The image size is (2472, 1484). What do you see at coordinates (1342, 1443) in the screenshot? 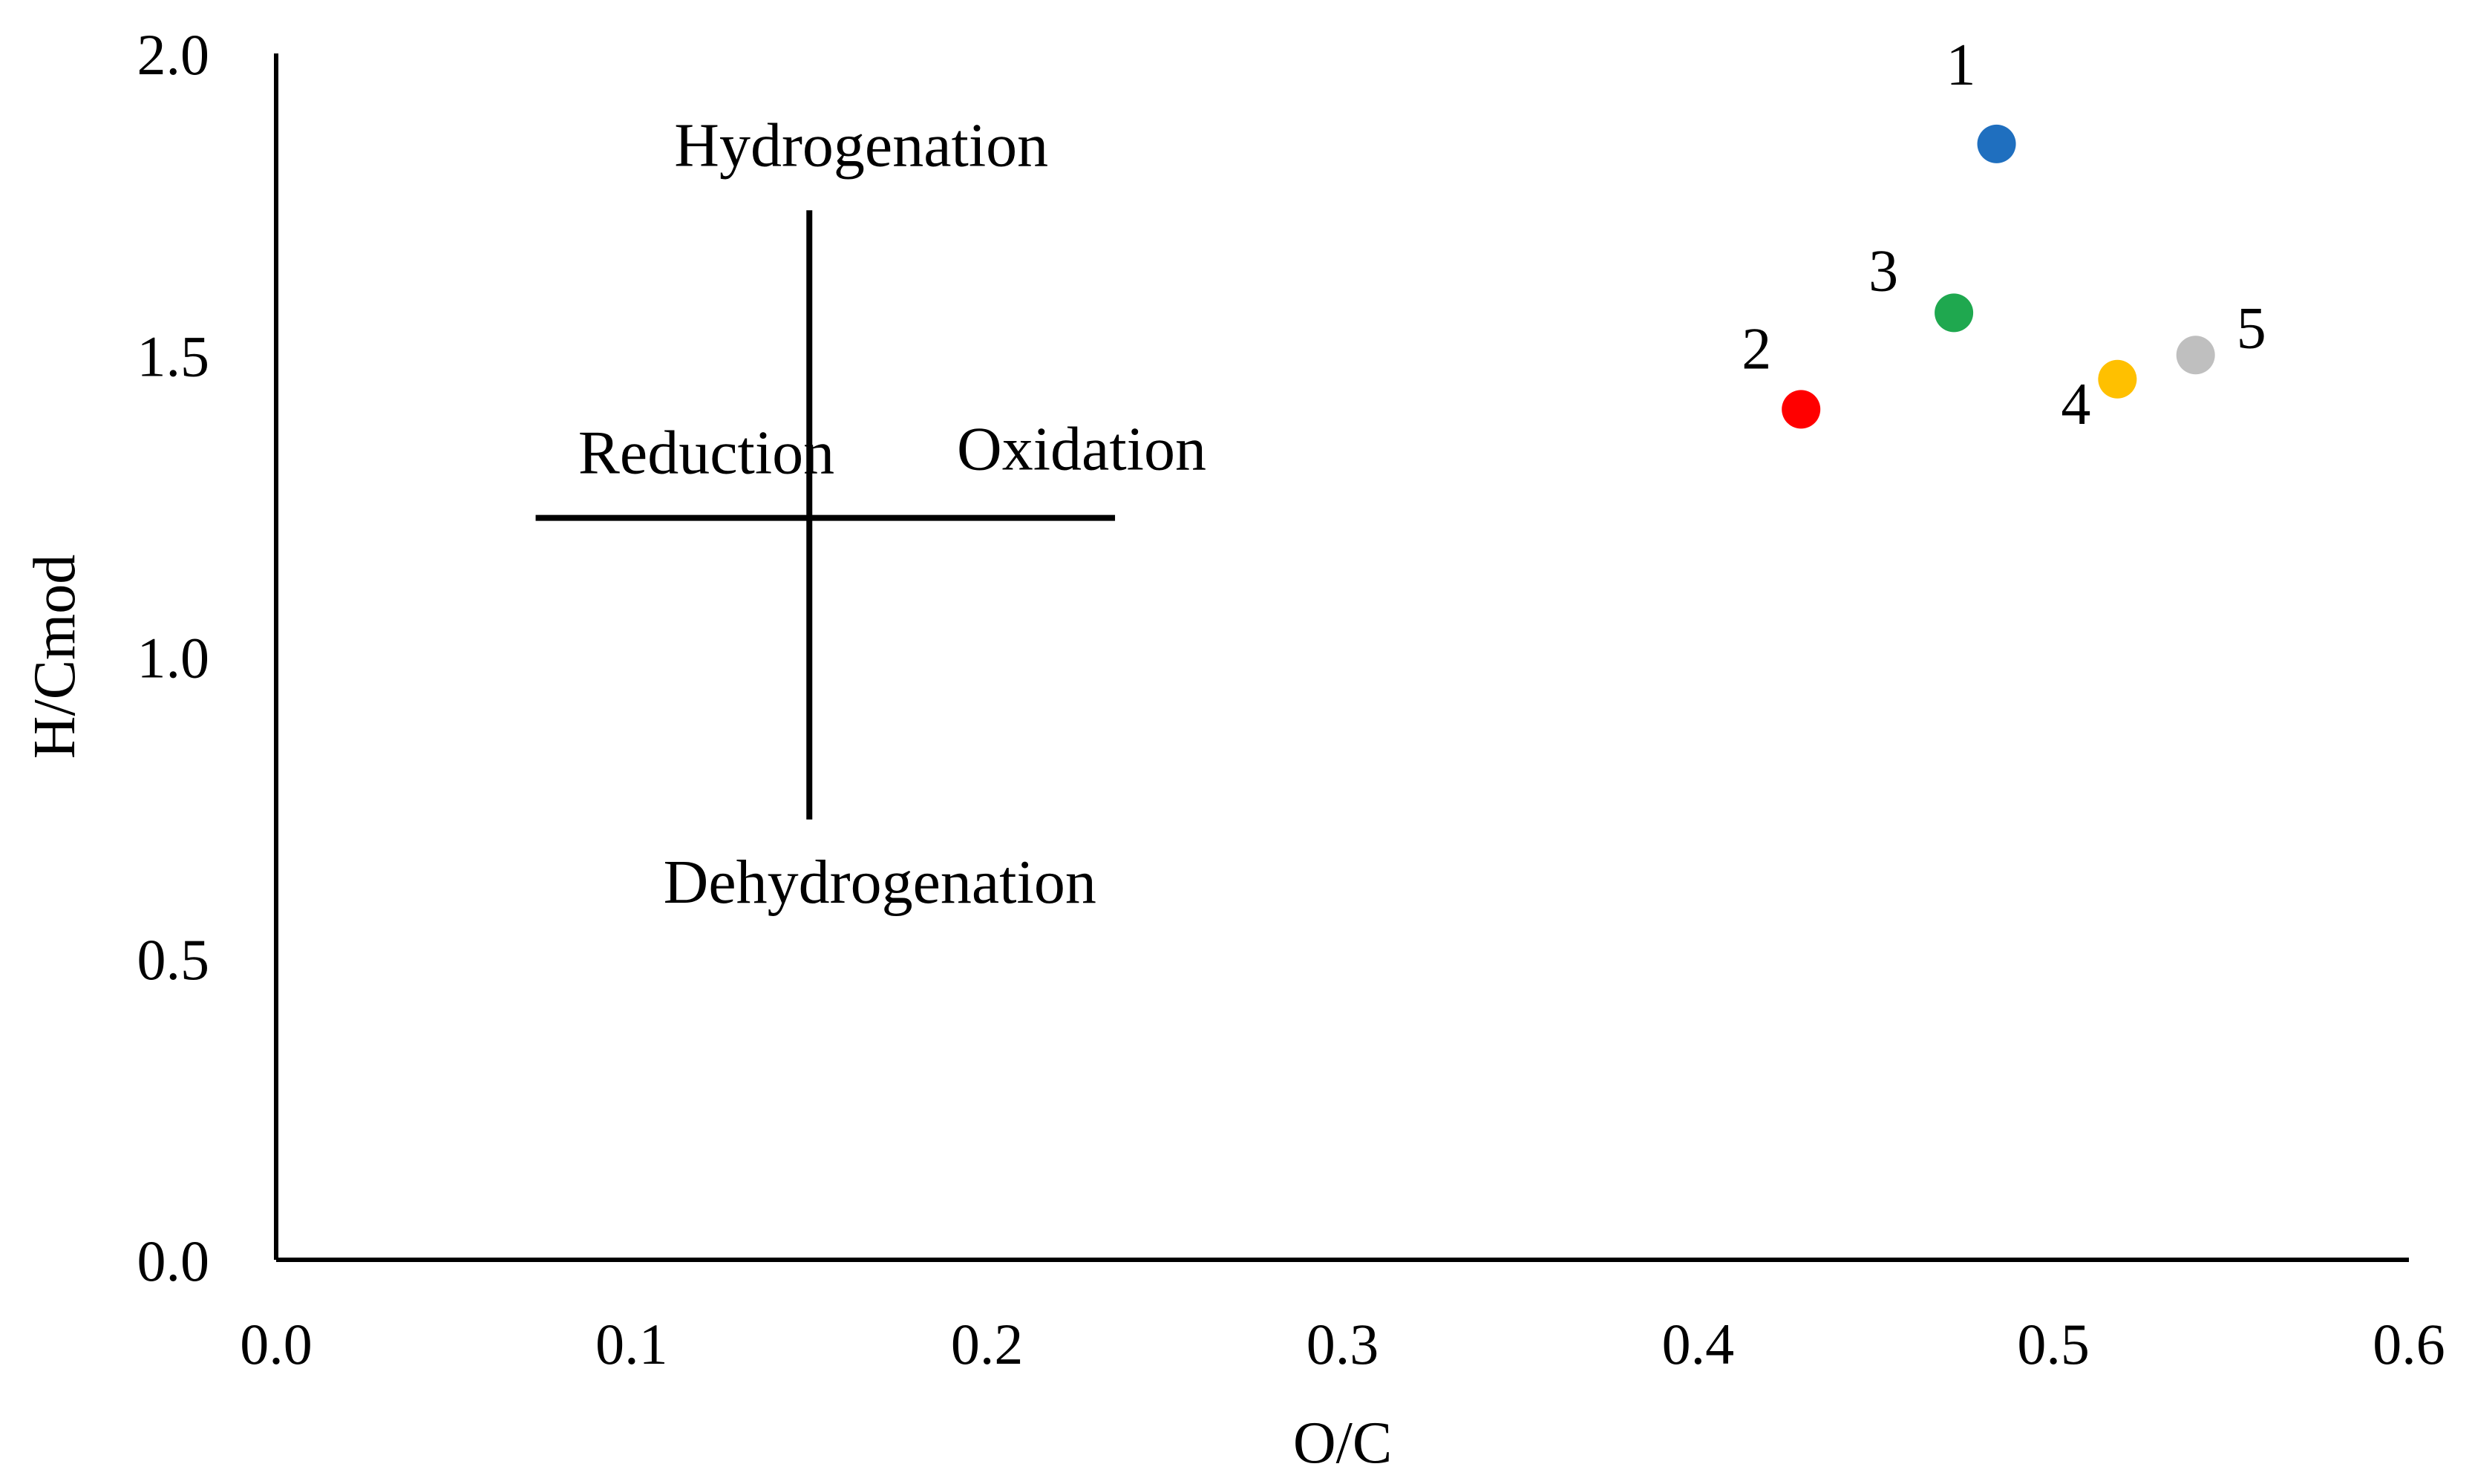
I see `x-axis-title: O/C` at bounding box center [1342, 1443].